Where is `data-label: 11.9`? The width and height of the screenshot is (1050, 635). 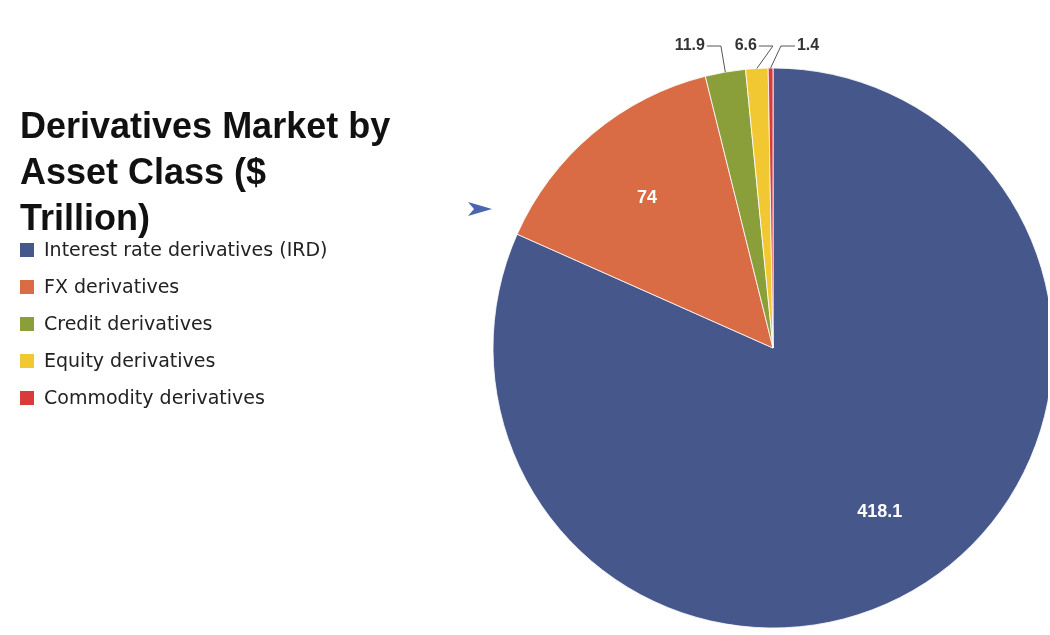
data-label: 11.9 is located at coordinates (690, 45).